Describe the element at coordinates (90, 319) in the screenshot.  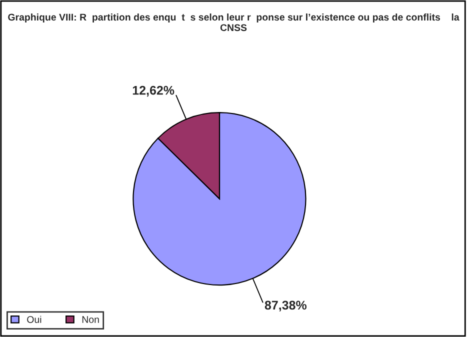
I see `legend-label: Non` at that location.